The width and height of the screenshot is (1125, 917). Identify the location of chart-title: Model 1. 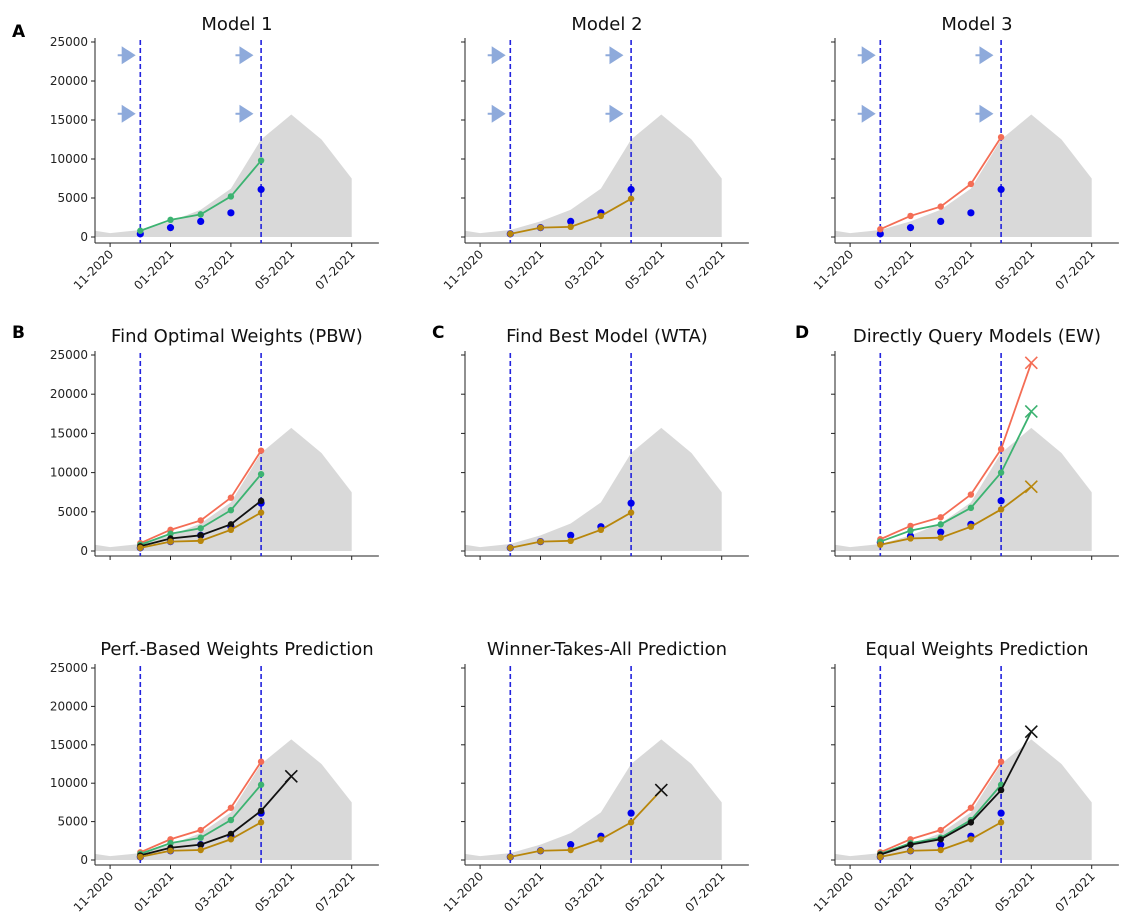
(236, 24).